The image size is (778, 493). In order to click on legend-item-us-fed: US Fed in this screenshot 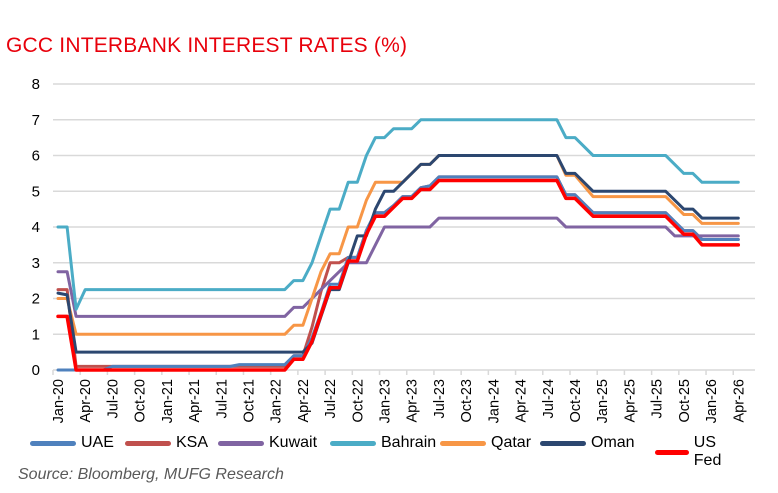, I will do `click(694, 452)`.